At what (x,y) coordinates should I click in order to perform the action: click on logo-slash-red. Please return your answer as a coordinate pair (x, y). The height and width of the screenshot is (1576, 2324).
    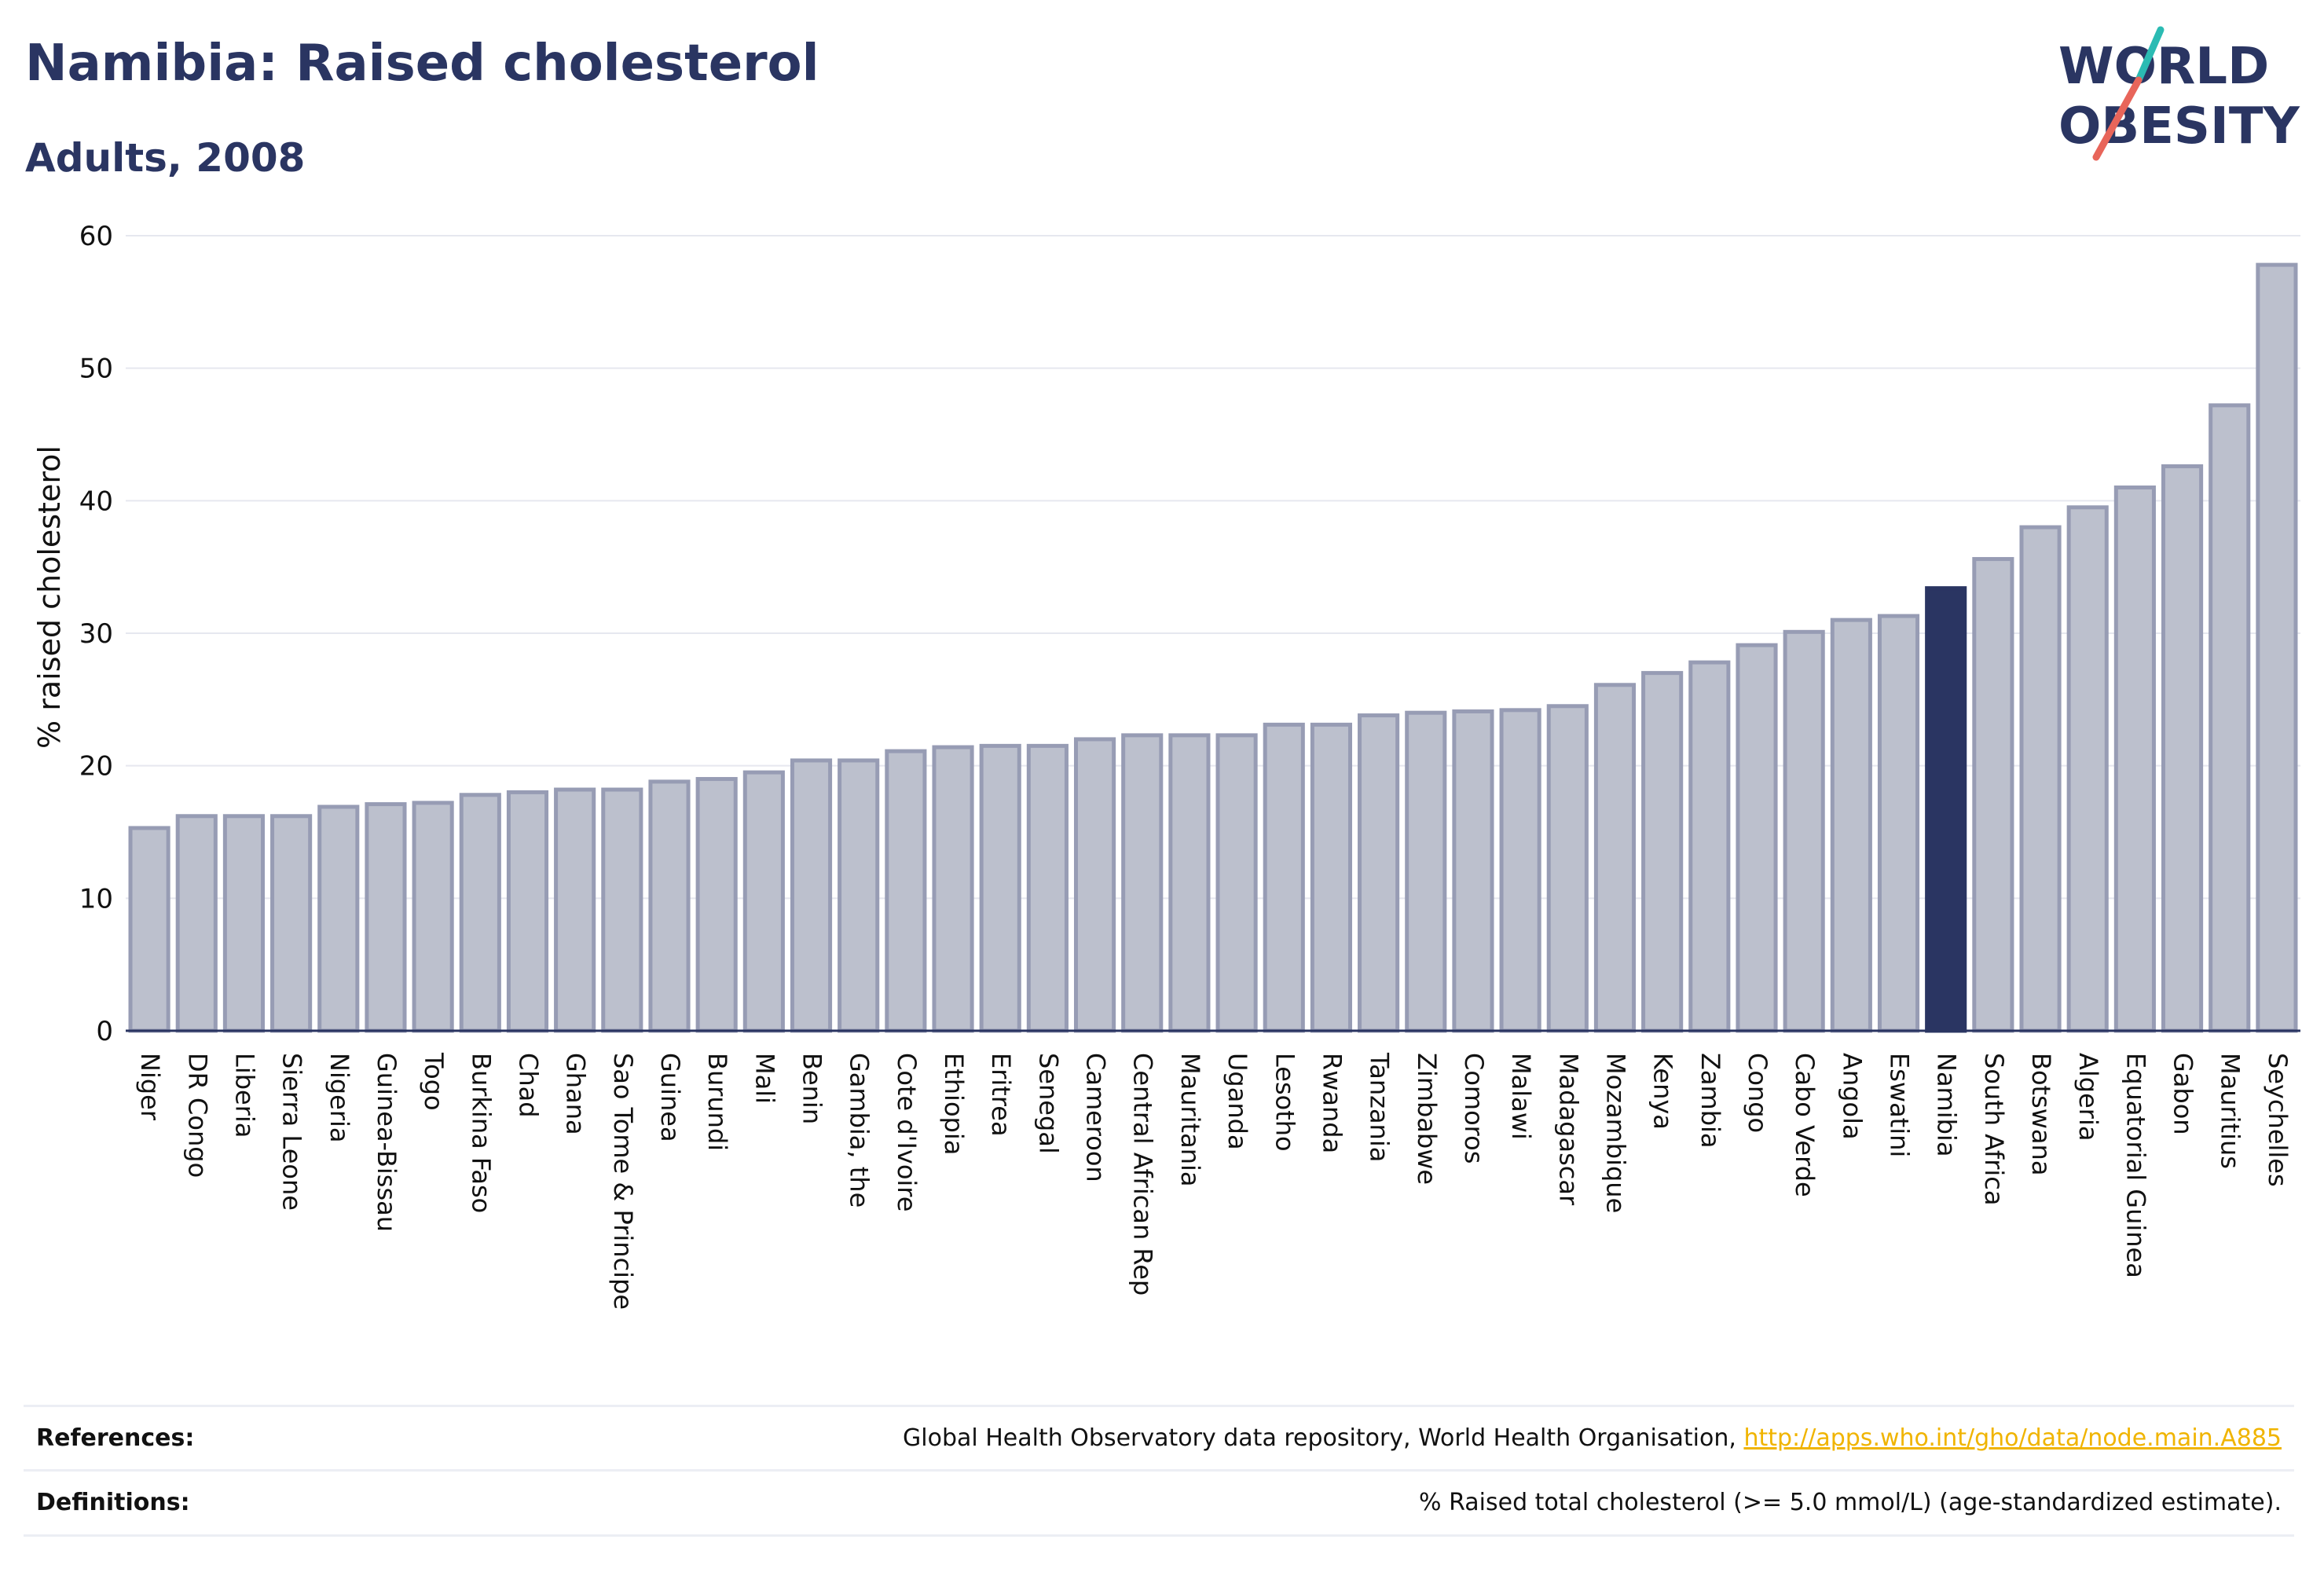
    Looking at the image, I should click on (2117, 118).